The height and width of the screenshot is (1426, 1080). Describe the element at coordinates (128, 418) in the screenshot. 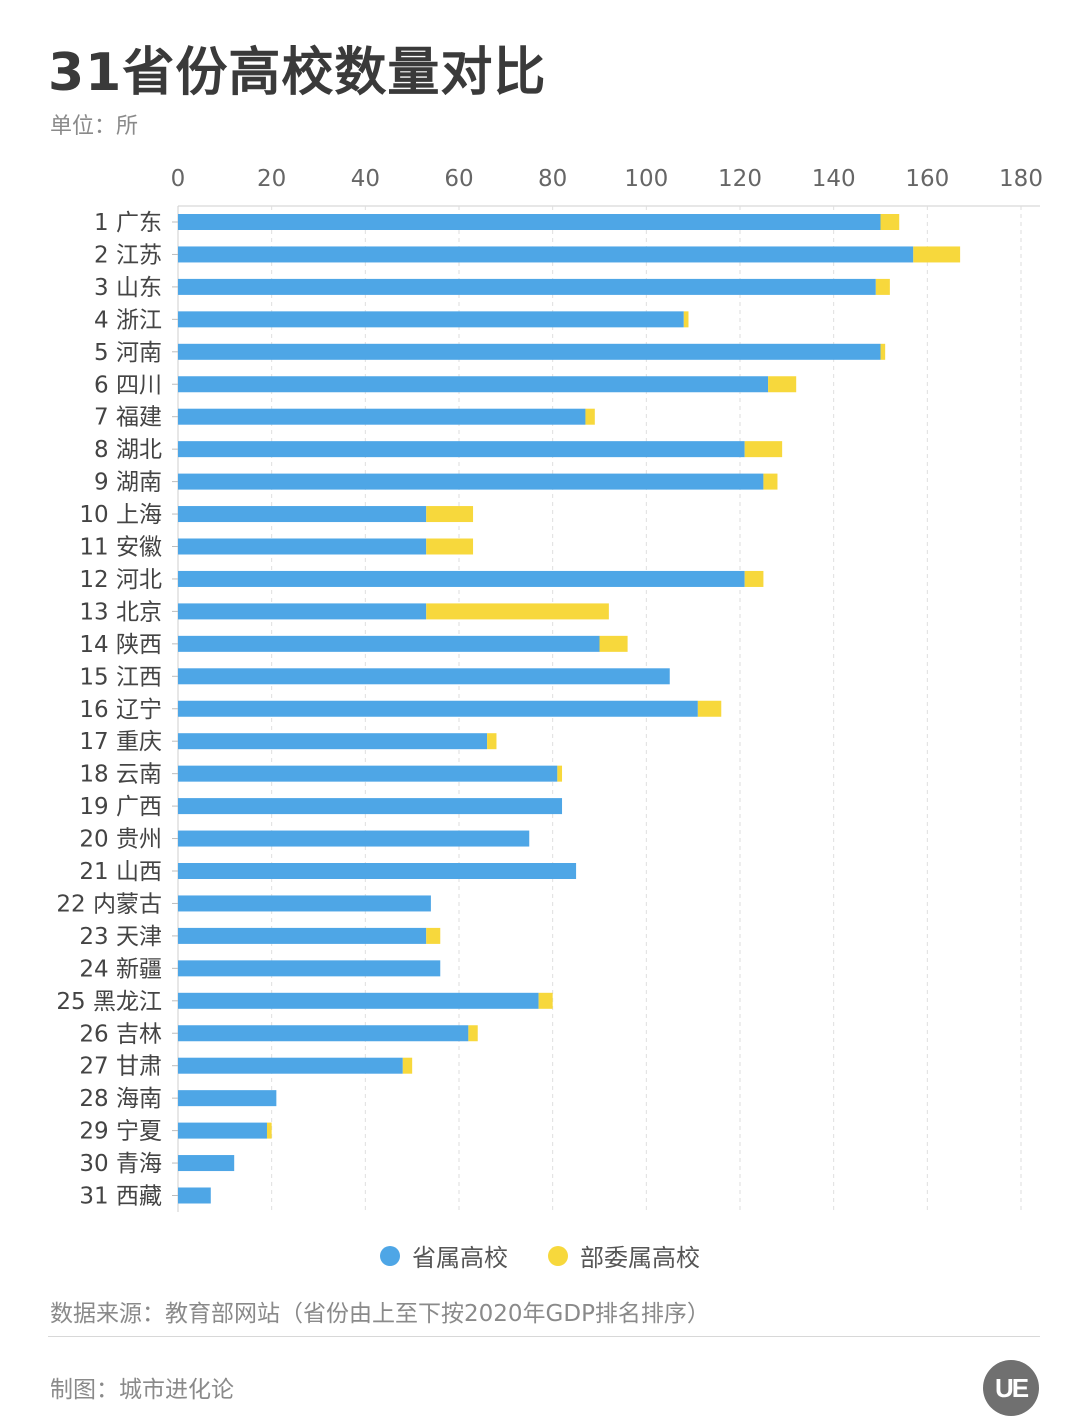

I see `category-label: 7 福建` at that location.